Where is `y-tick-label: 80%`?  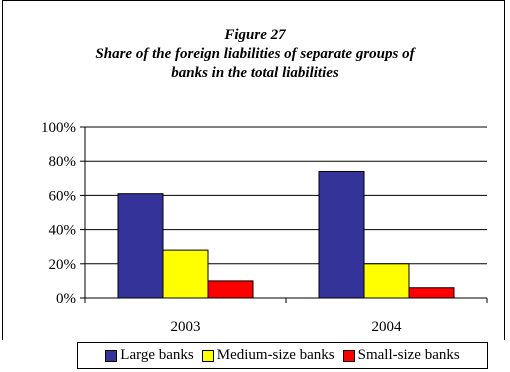 y-tick-label: 80% is located at coordinates (63, 162).